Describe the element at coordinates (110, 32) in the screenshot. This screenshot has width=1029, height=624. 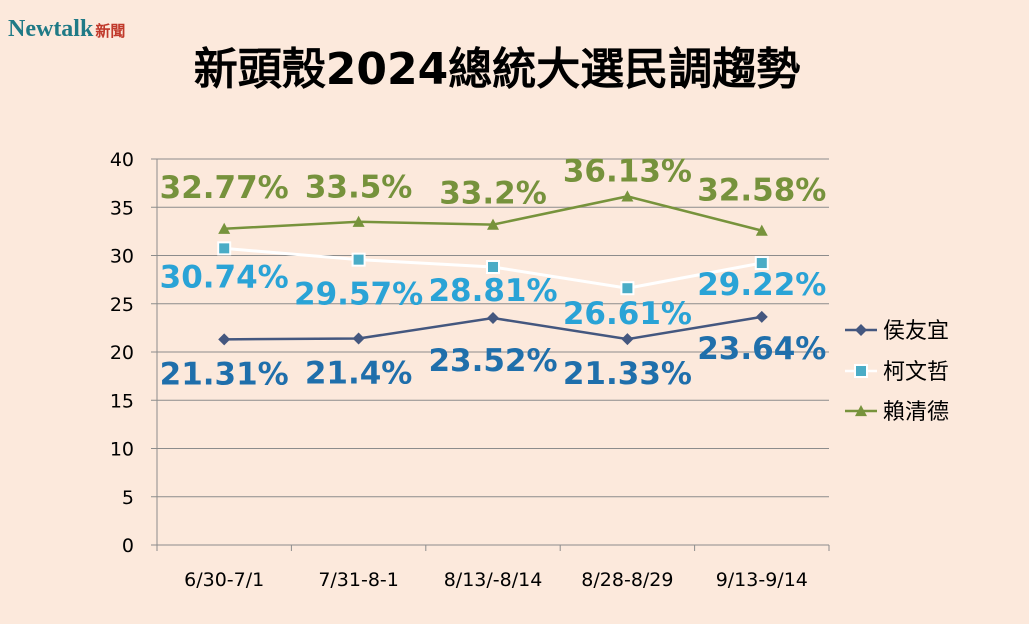
I see `logo-sub: 新聞` at that location.